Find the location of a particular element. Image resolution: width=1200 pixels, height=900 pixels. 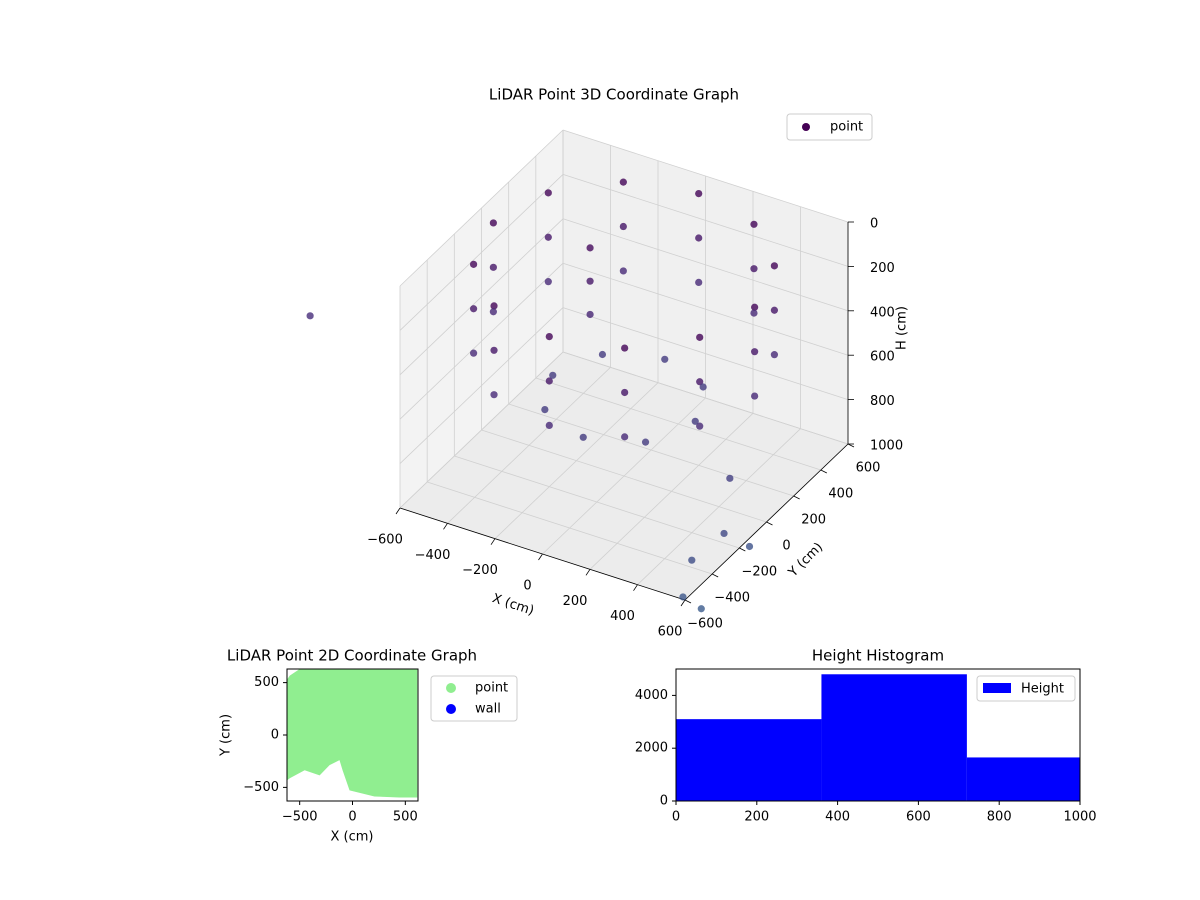

y-axis-line is located at coordinates (766, 522).